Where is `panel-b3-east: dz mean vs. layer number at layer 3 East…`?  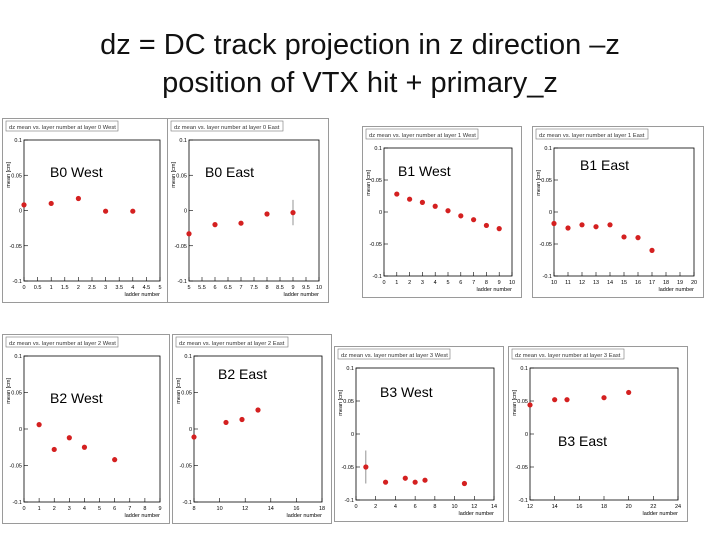 panel-b3-east: dz mean vs. layer number at layer 3 East… is located at coordinates (598, 434).